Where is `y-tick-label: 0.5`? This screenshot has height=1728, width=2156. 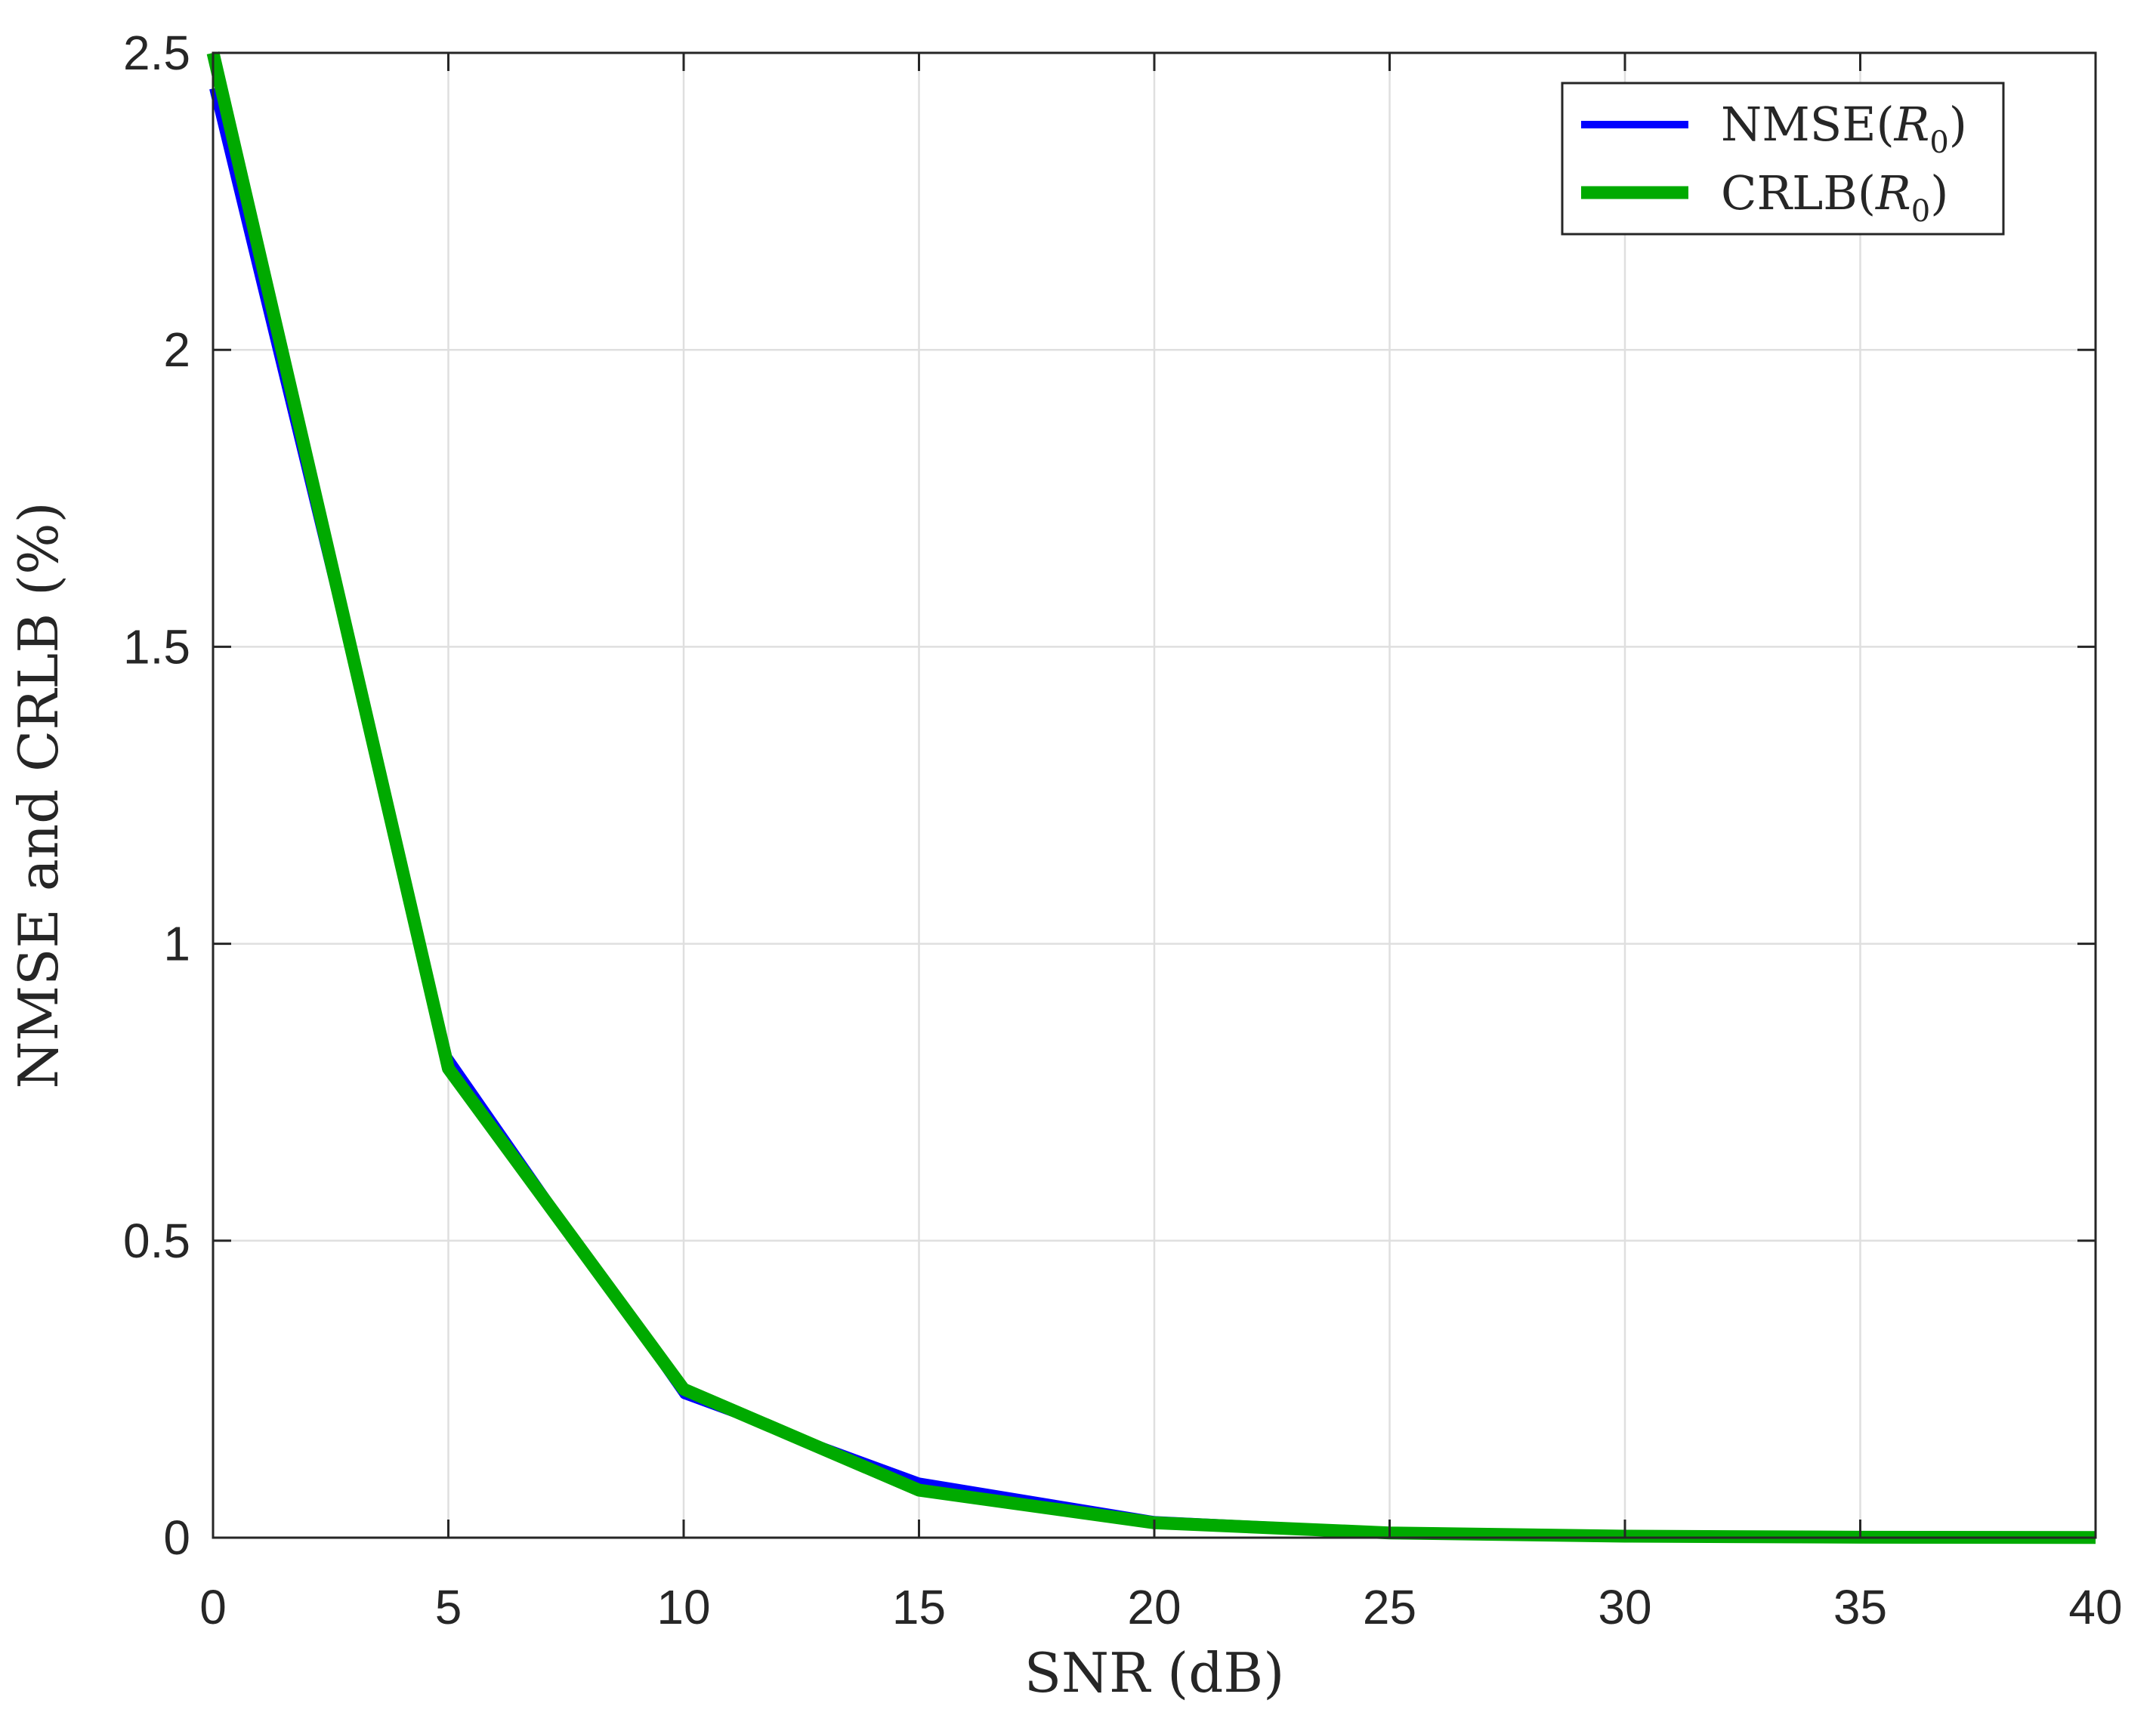
y-tick-label: 0.5 is located at coordinates (156, 1241).